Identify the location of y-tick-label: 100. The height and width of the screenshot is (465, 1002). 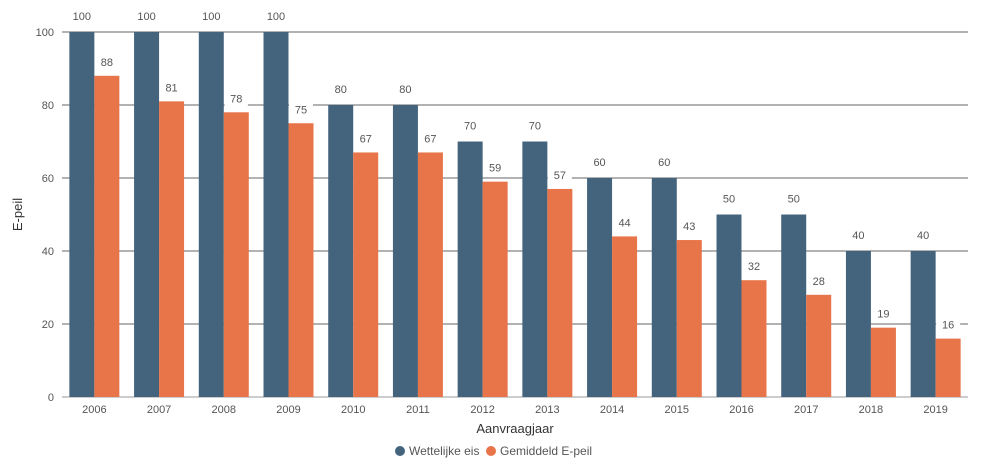
(45, 33).